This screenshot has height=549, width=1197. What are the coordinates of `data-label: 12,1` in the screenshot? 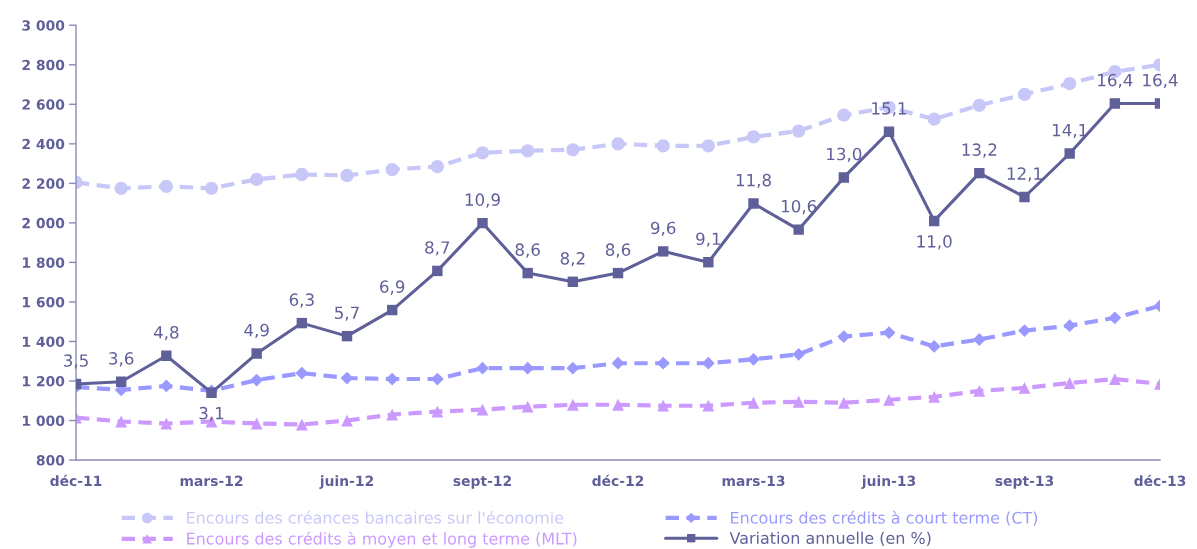 It's located at (1024, 174).